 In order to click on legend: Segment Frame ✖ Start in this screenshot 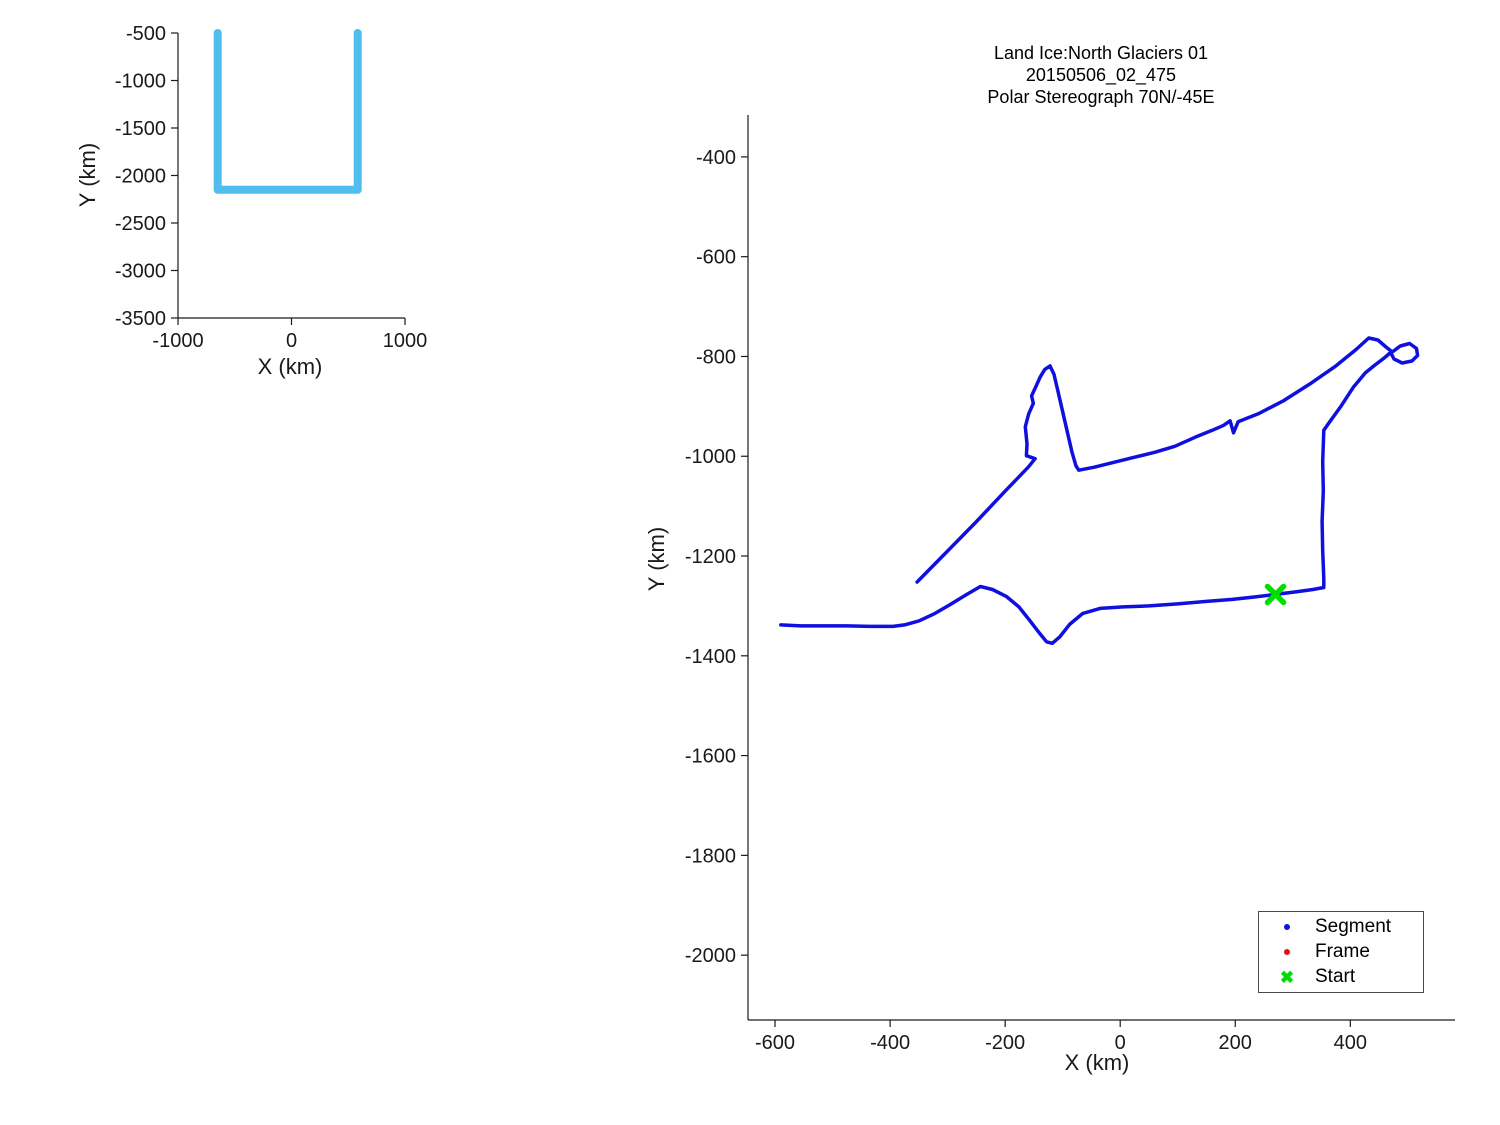, I will do `click(1341, 952)`.